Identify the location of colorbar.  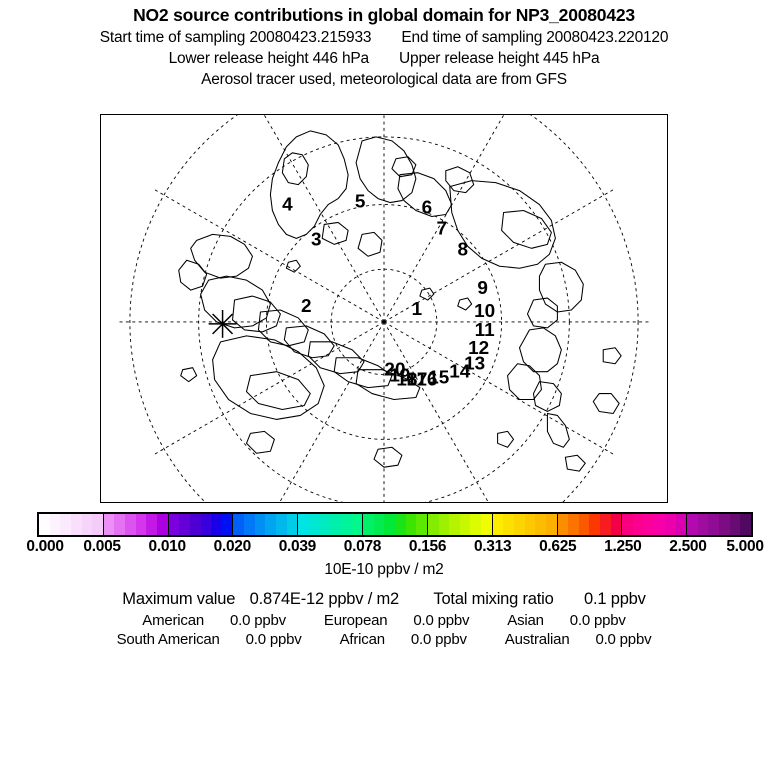
(395, 524).